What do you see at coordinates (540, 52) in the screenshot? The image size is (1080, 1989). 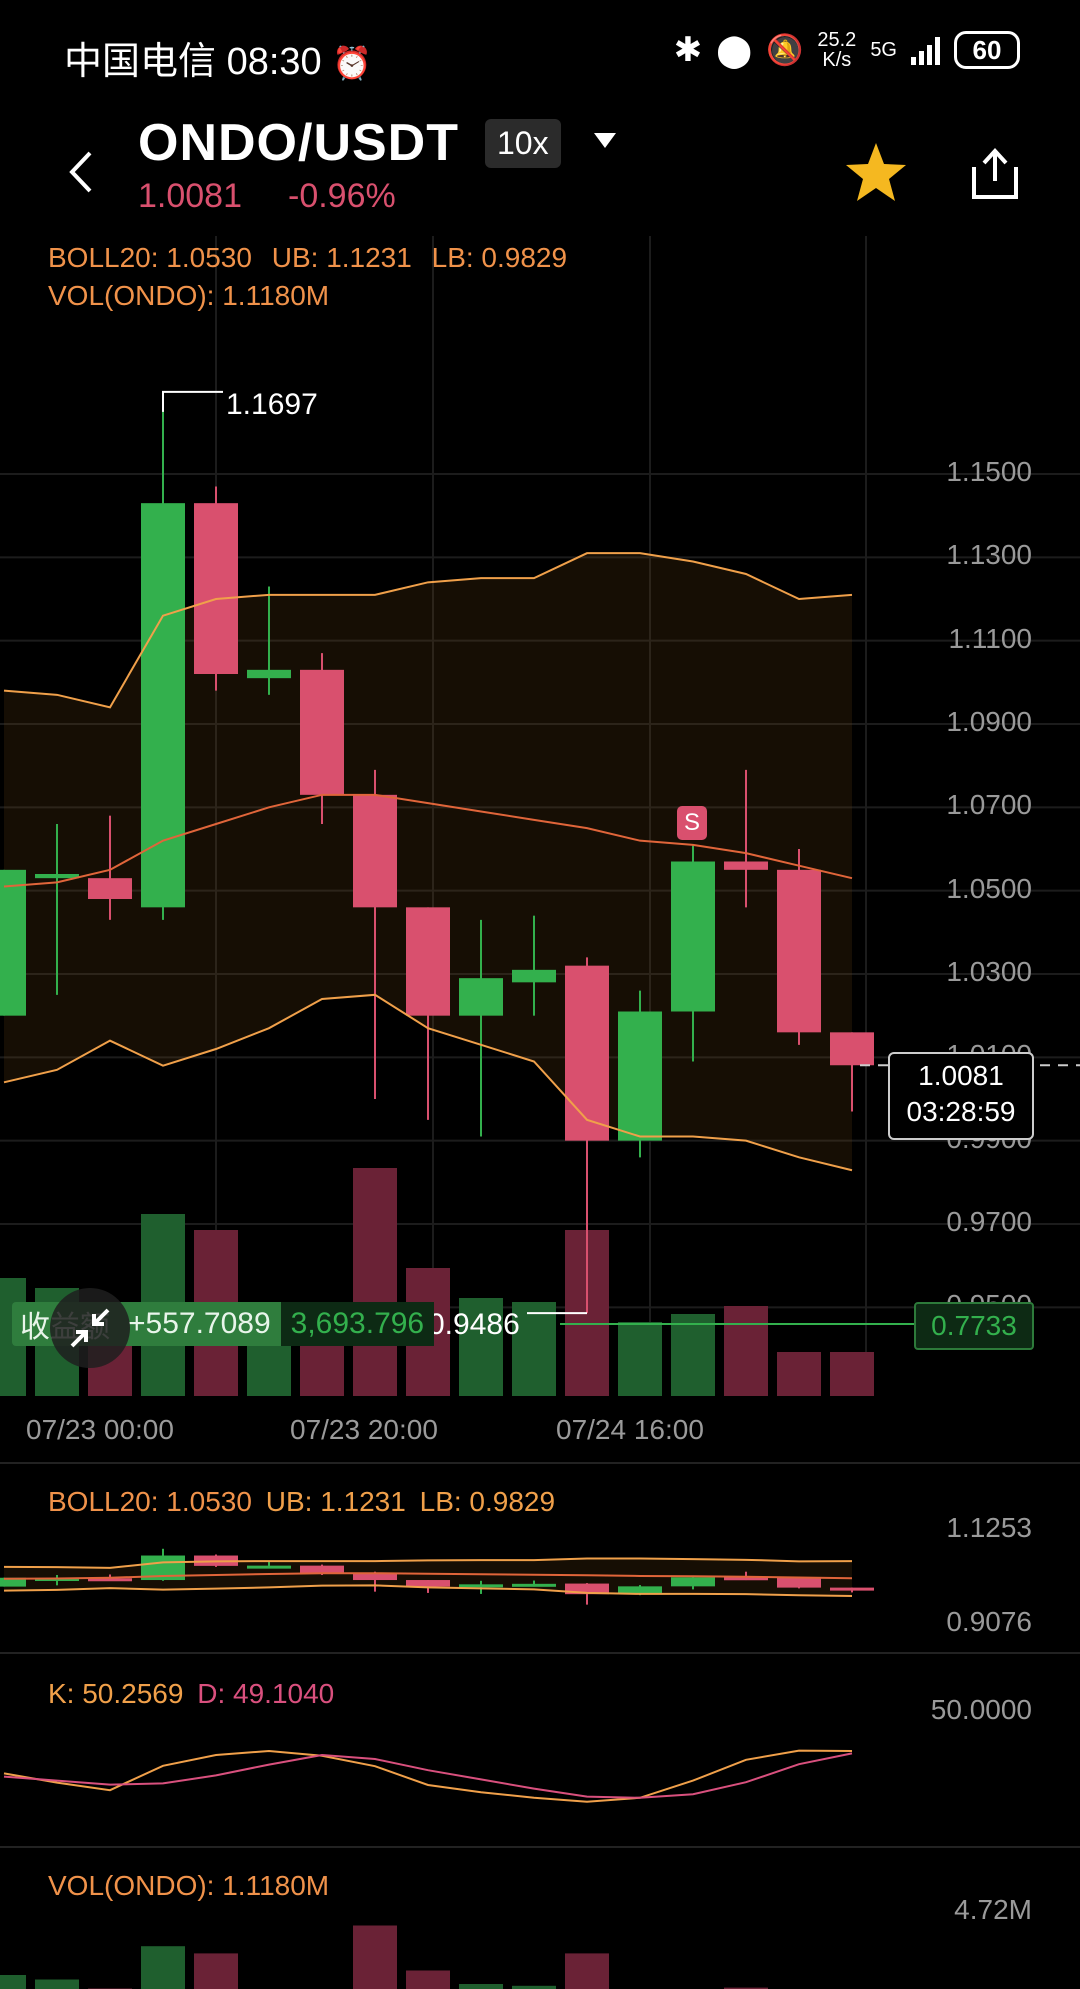 I see `status-bar: 中国电信 08:30 ⏰ ✱ ⬤ 🔕 25.2 K/s 5G 60` at bounding box center [540, 52].